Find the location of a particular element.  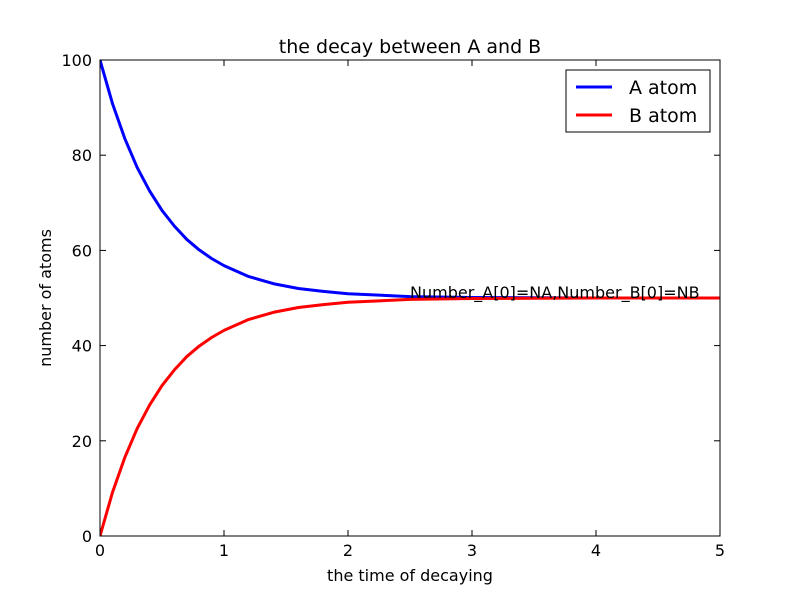

x-tick-label: 0 is located at coordinates (100, 550).